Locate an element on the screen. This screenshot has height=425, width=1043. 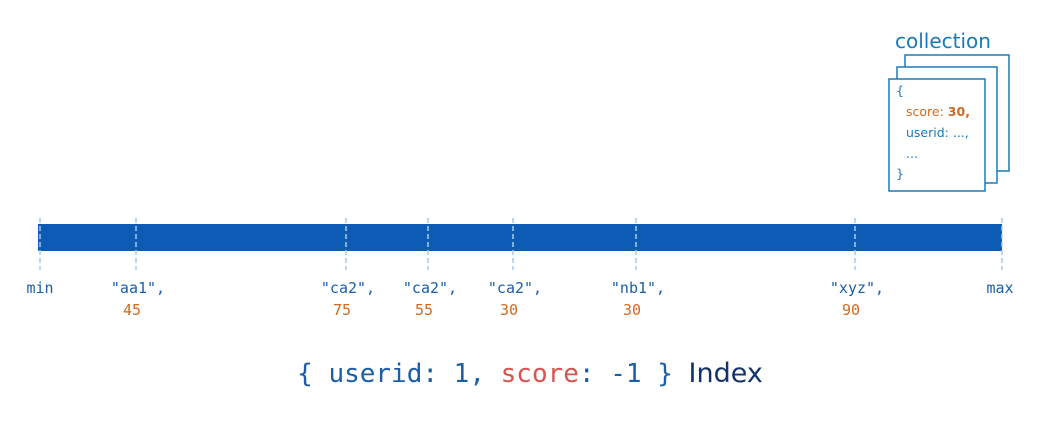
caption-field: userid: is located at coordinates (383, 374).